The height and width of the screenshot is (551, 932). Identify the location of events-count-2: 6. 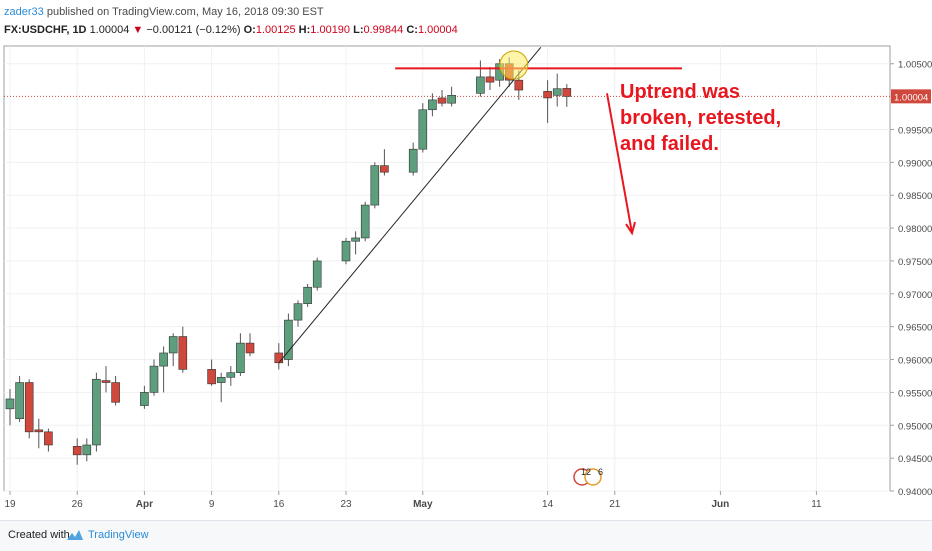
(600, 472).